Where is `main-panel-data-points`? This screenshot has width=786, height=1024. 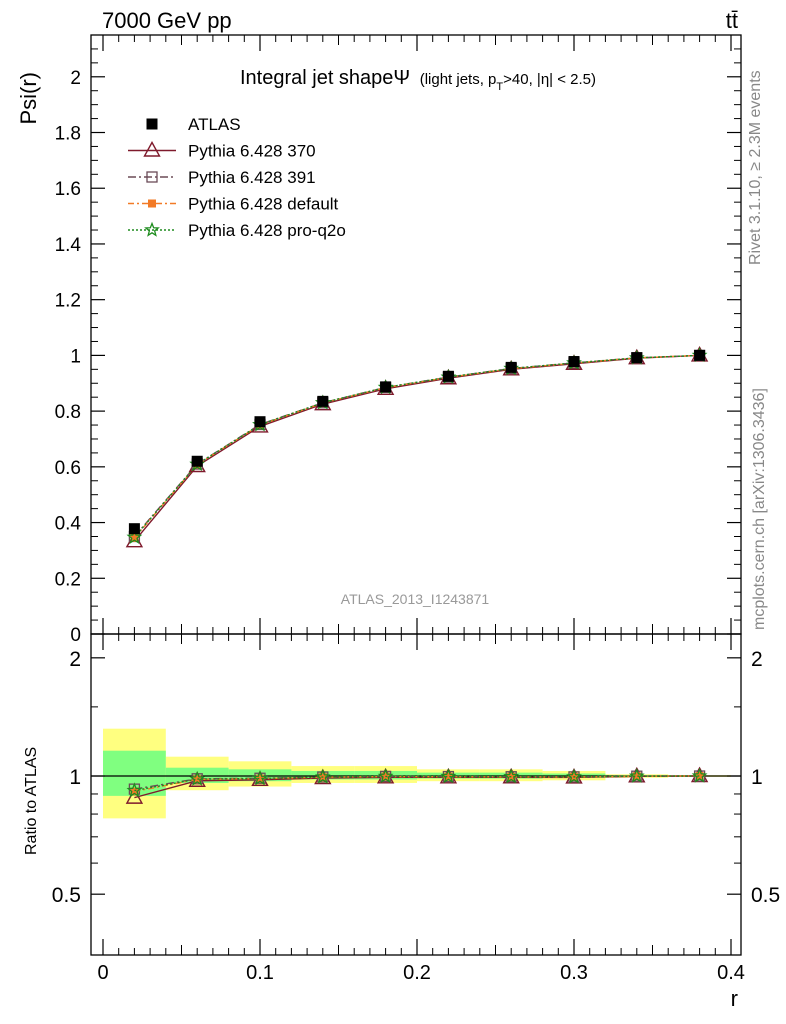
main-panel-data-points is located at coordinates (417, 442).